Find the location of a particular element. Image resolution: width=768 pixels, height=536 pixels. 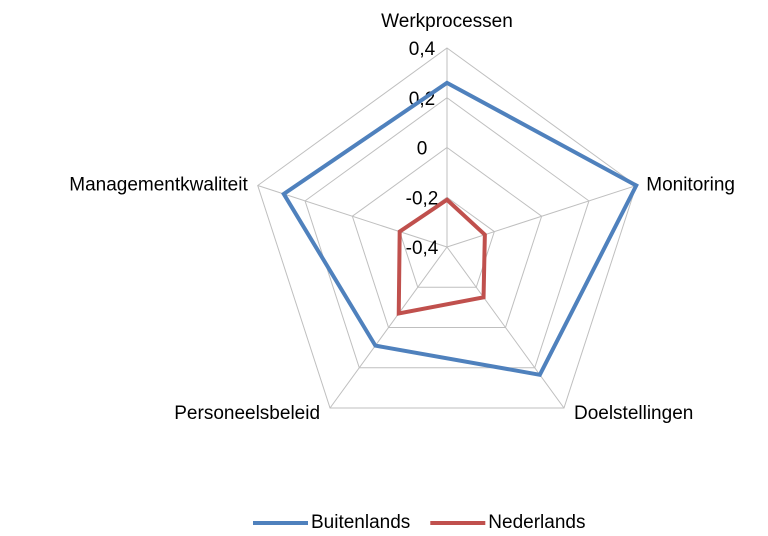

tick-label: 0,4 is located at coordinates (422, 49).